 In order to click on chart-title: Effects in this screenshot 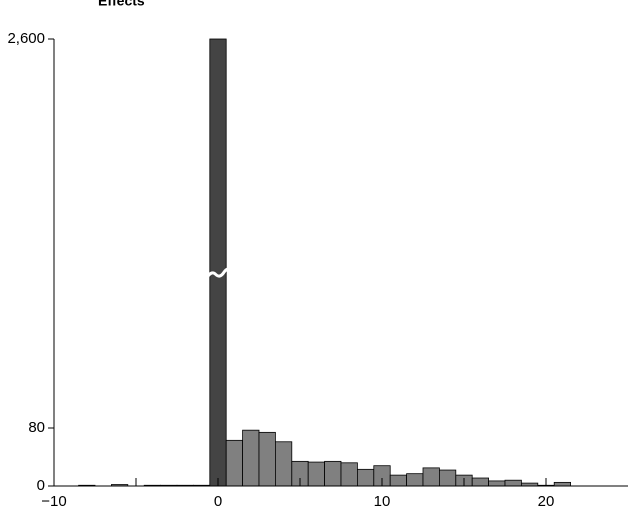, I will do `click(121, 4)`.